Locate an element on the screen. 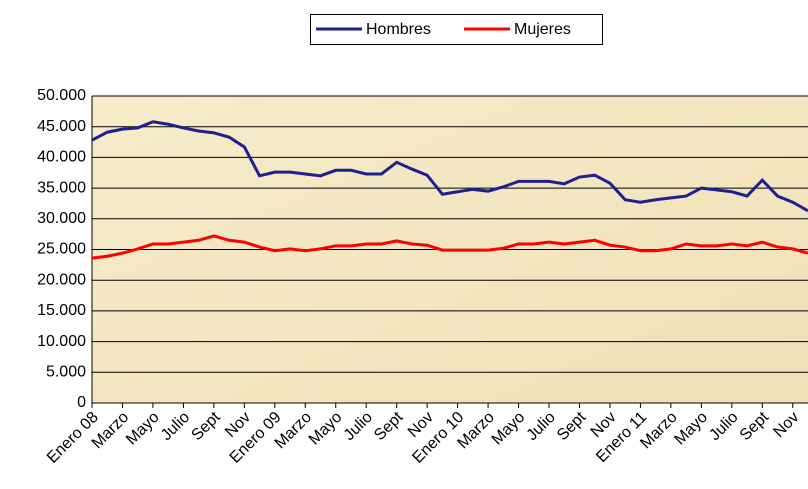  legend-label: Hombres is located at coordinates (398, 29).